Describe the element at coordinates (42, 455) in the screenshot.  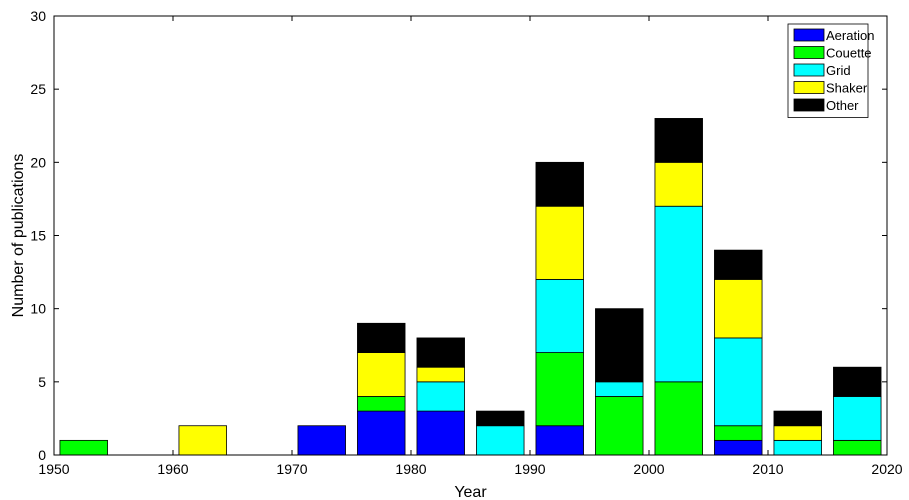
I see `y-tick-label: 0` at that location.